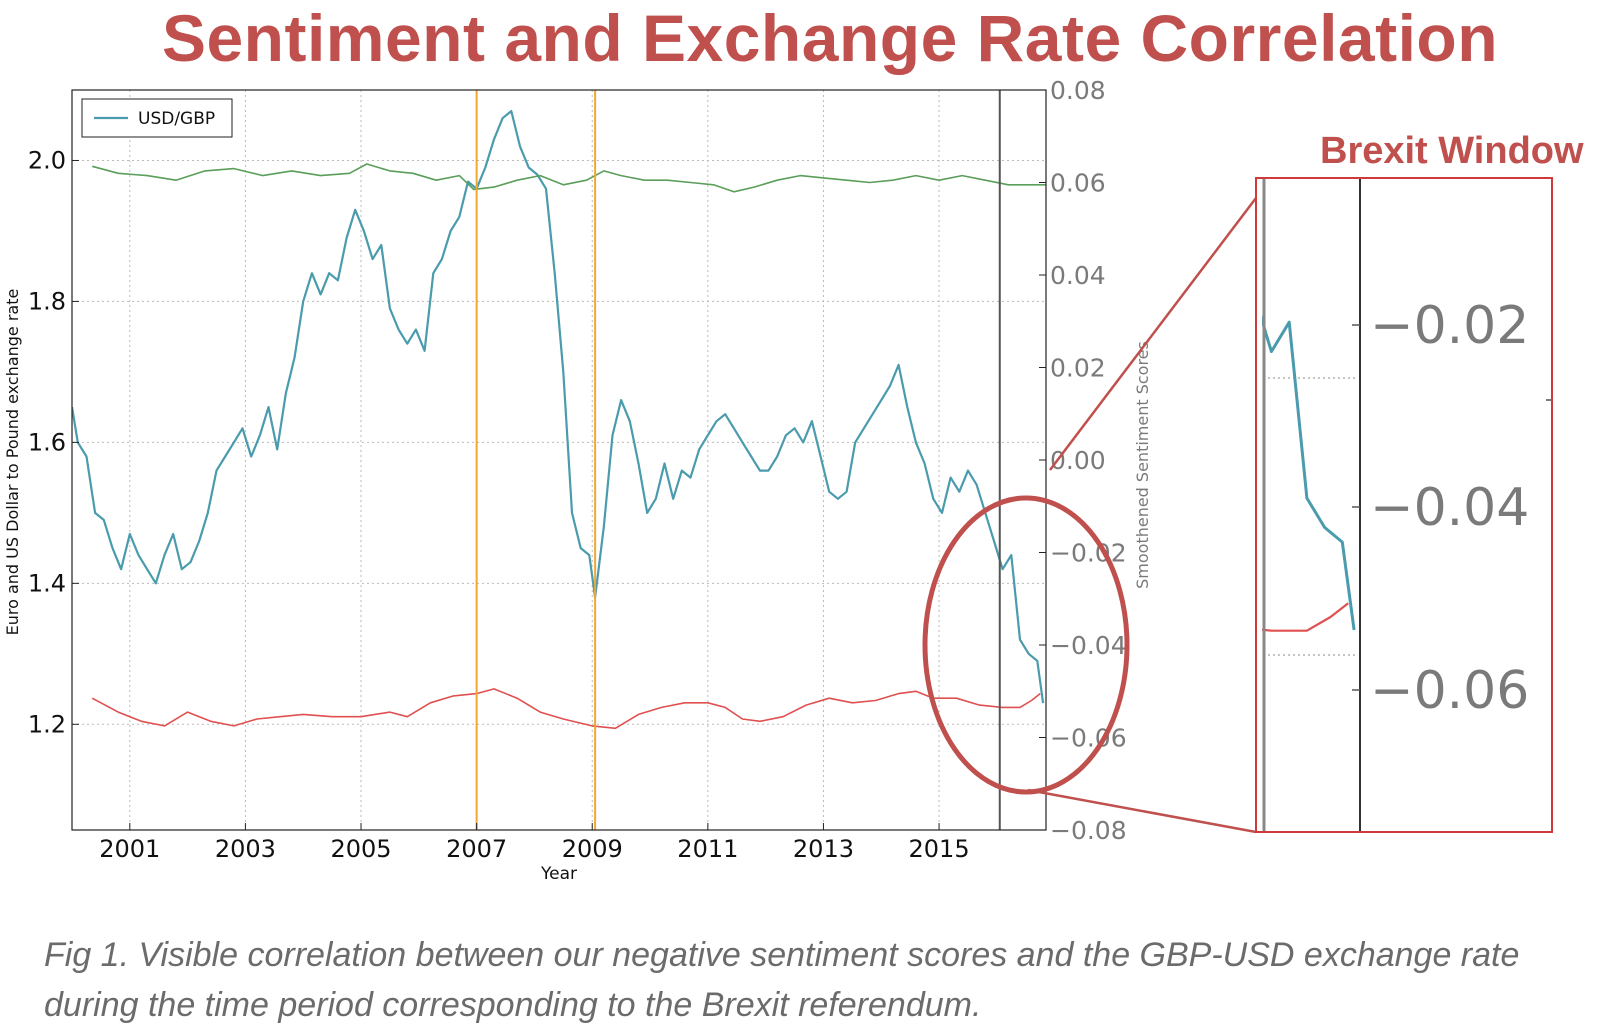  I want to click on y2-tick-label: −0.04, so click(1088, 645).